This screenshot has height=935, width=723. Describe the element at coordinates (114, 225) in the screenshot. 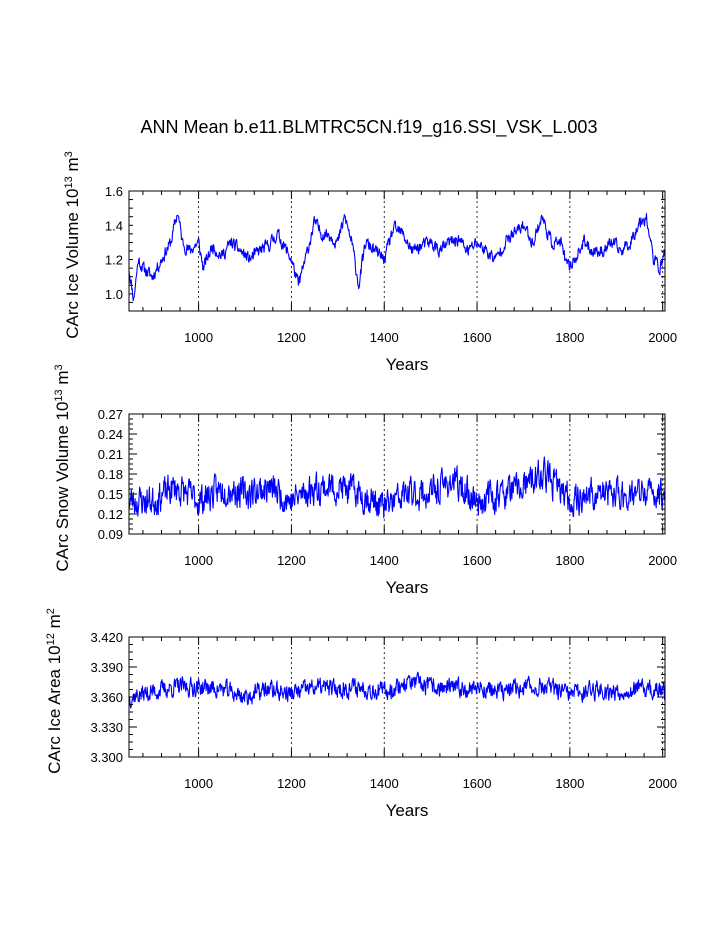

I see `y-tick-label: 1.4` at that location.